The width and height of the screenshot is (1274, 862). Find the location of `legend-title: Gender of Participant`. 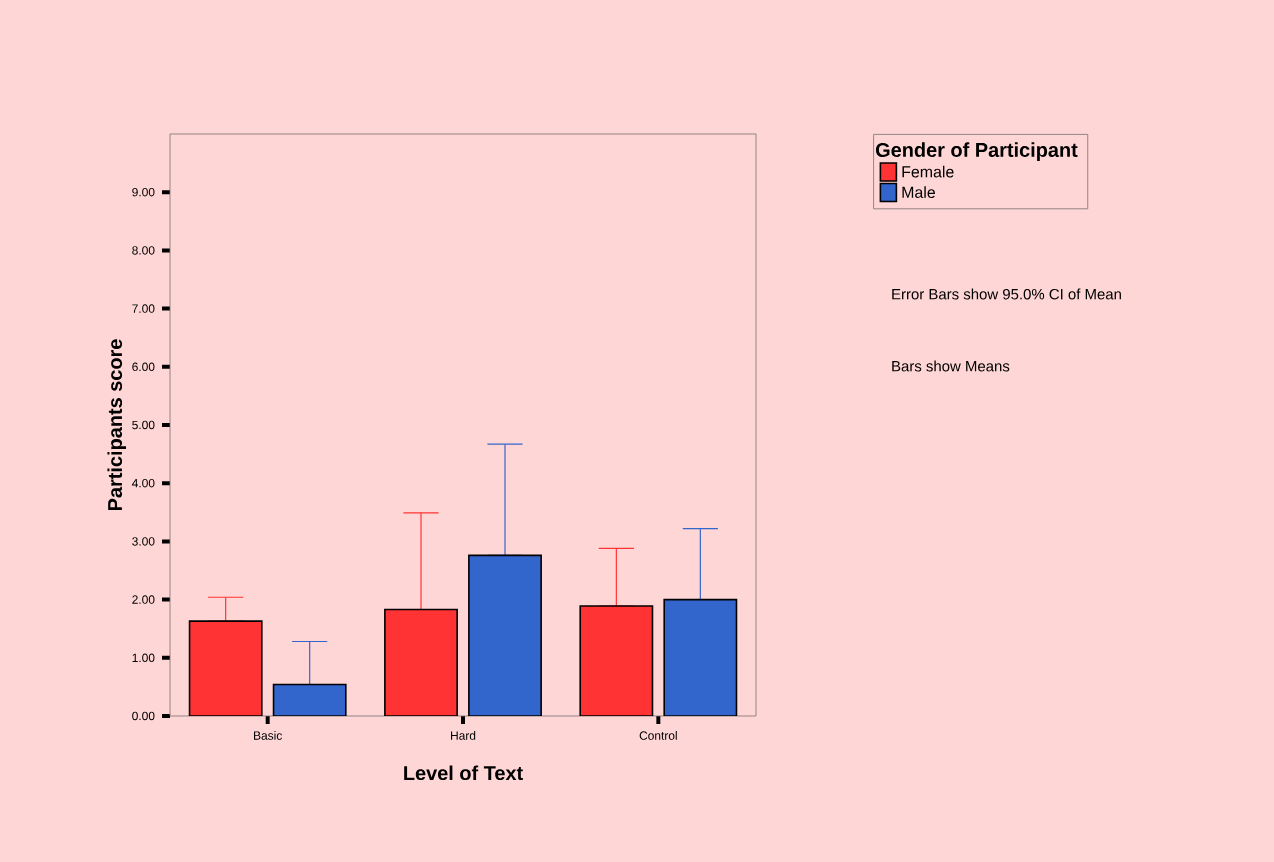

legend-title: Gender of Participant is located at coordinates (976, 151).